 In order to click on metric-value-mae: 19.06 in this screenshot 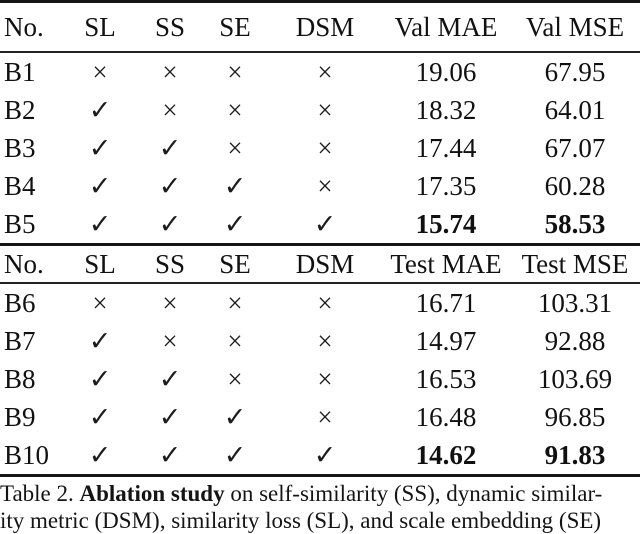, I will do `click(446, 71)`.